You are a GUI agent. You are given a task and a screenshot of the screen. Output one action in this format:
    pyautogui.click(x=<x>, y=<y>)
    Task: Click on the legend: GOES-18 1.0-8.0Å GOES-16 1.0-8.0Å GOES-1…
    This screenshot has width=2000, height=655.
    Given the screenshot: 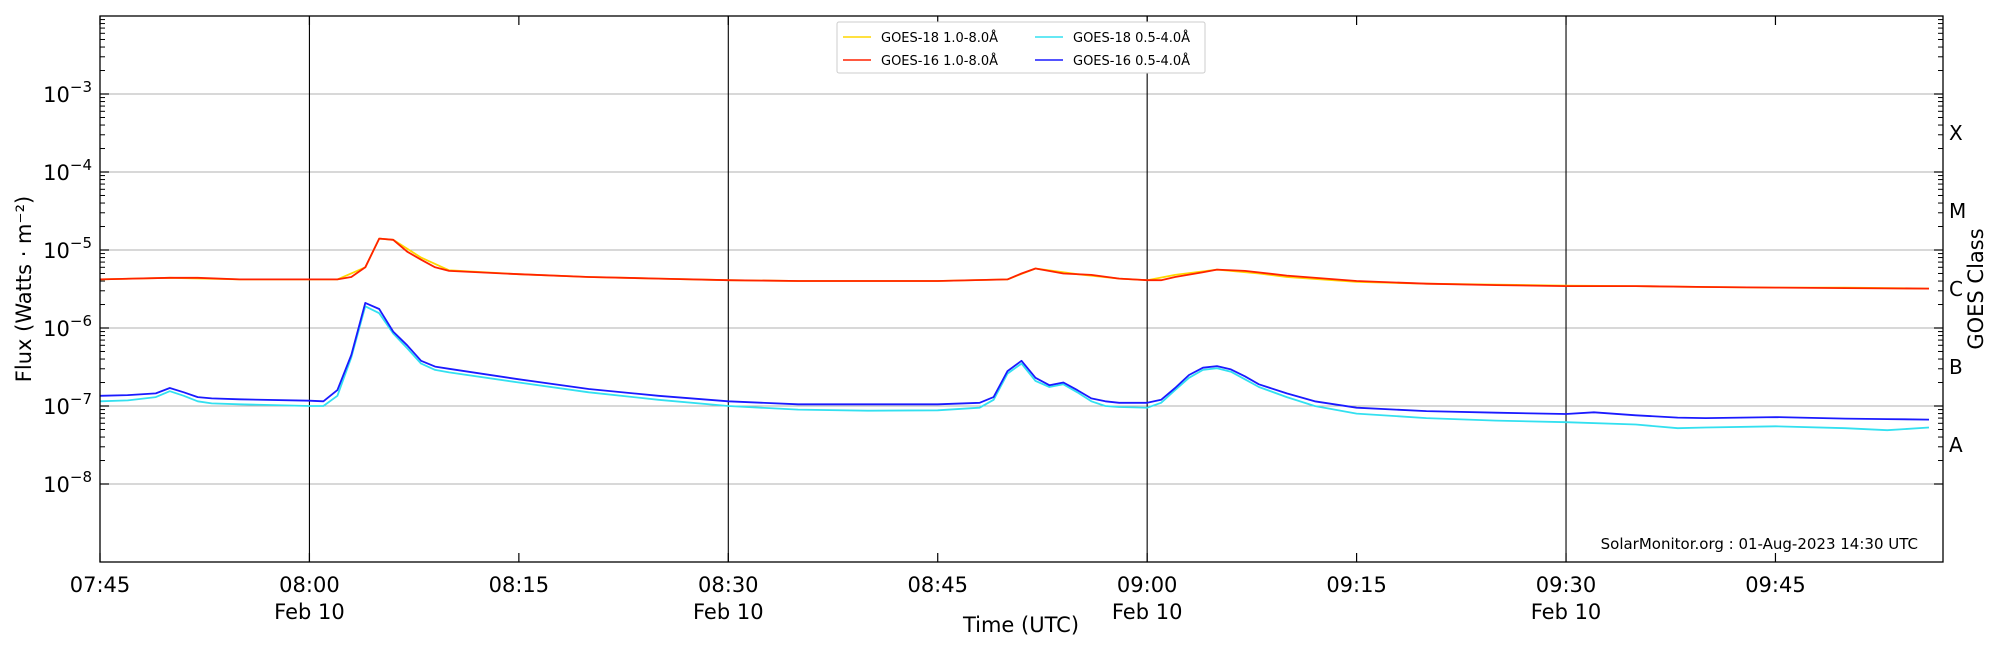 What is the action you would take?
    pyautogui.click(x=1021, y=47)
    